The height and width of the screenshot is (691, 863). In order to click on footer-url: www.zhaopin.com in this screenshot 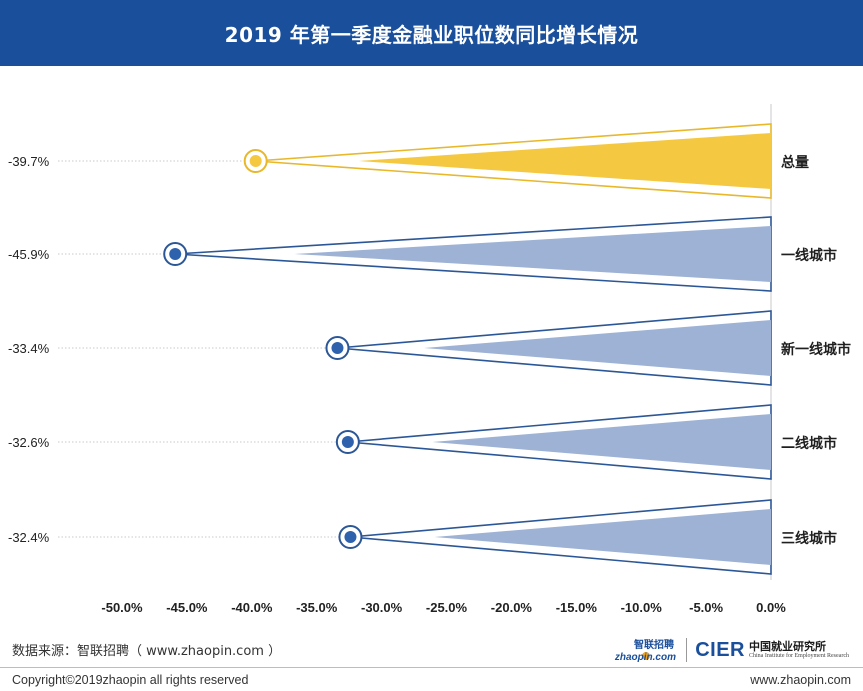, I will do `click(800, 679)`.